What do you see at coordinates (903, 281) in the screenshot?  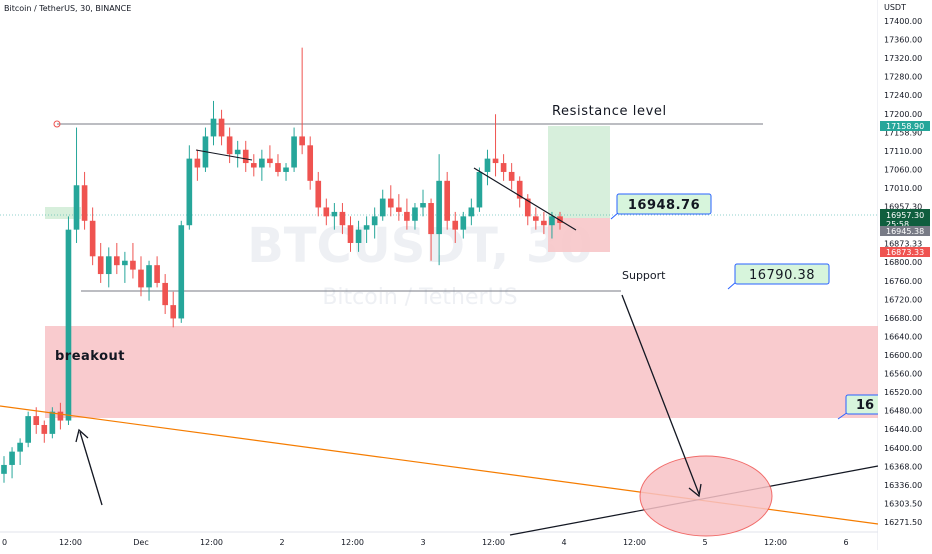 I see `price-tick: 16760.00` at bounding box center [903, 281].